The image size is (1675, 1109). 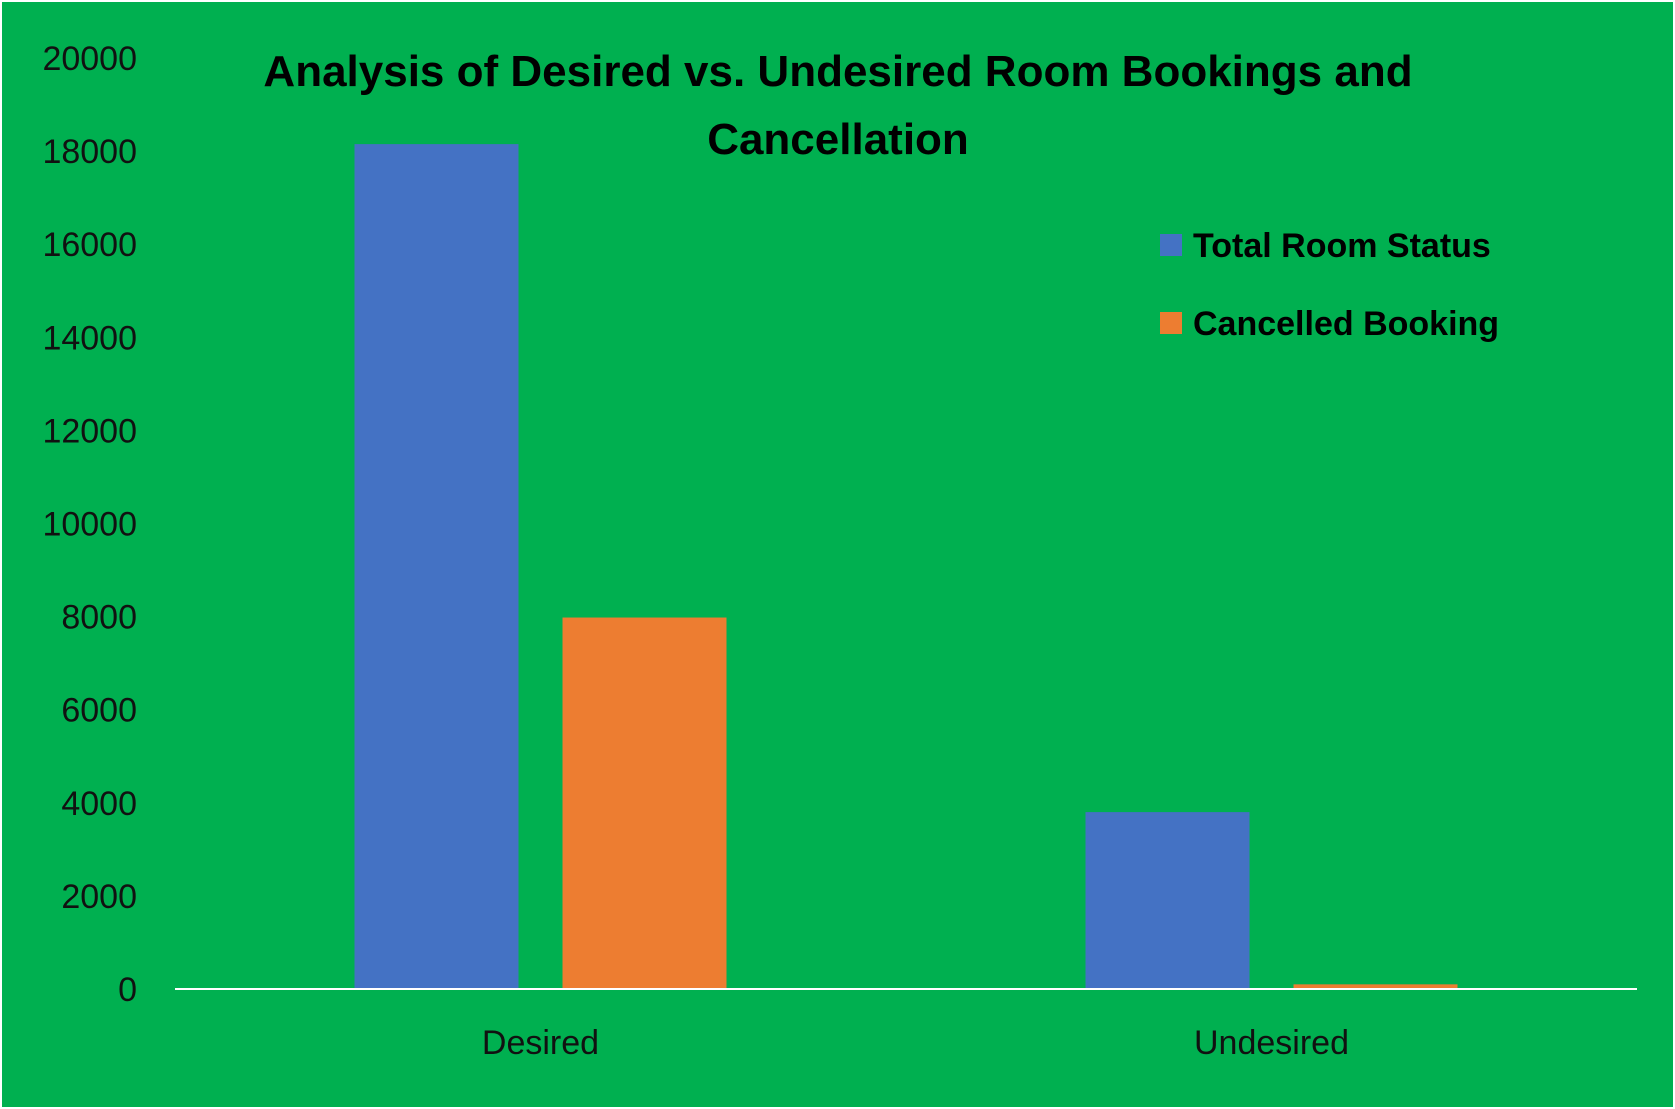 What do you see at coordinates (89, 338) in the screenshot?
I see `y-tick-label-14000: 14000` at bounding box center [89, 338].